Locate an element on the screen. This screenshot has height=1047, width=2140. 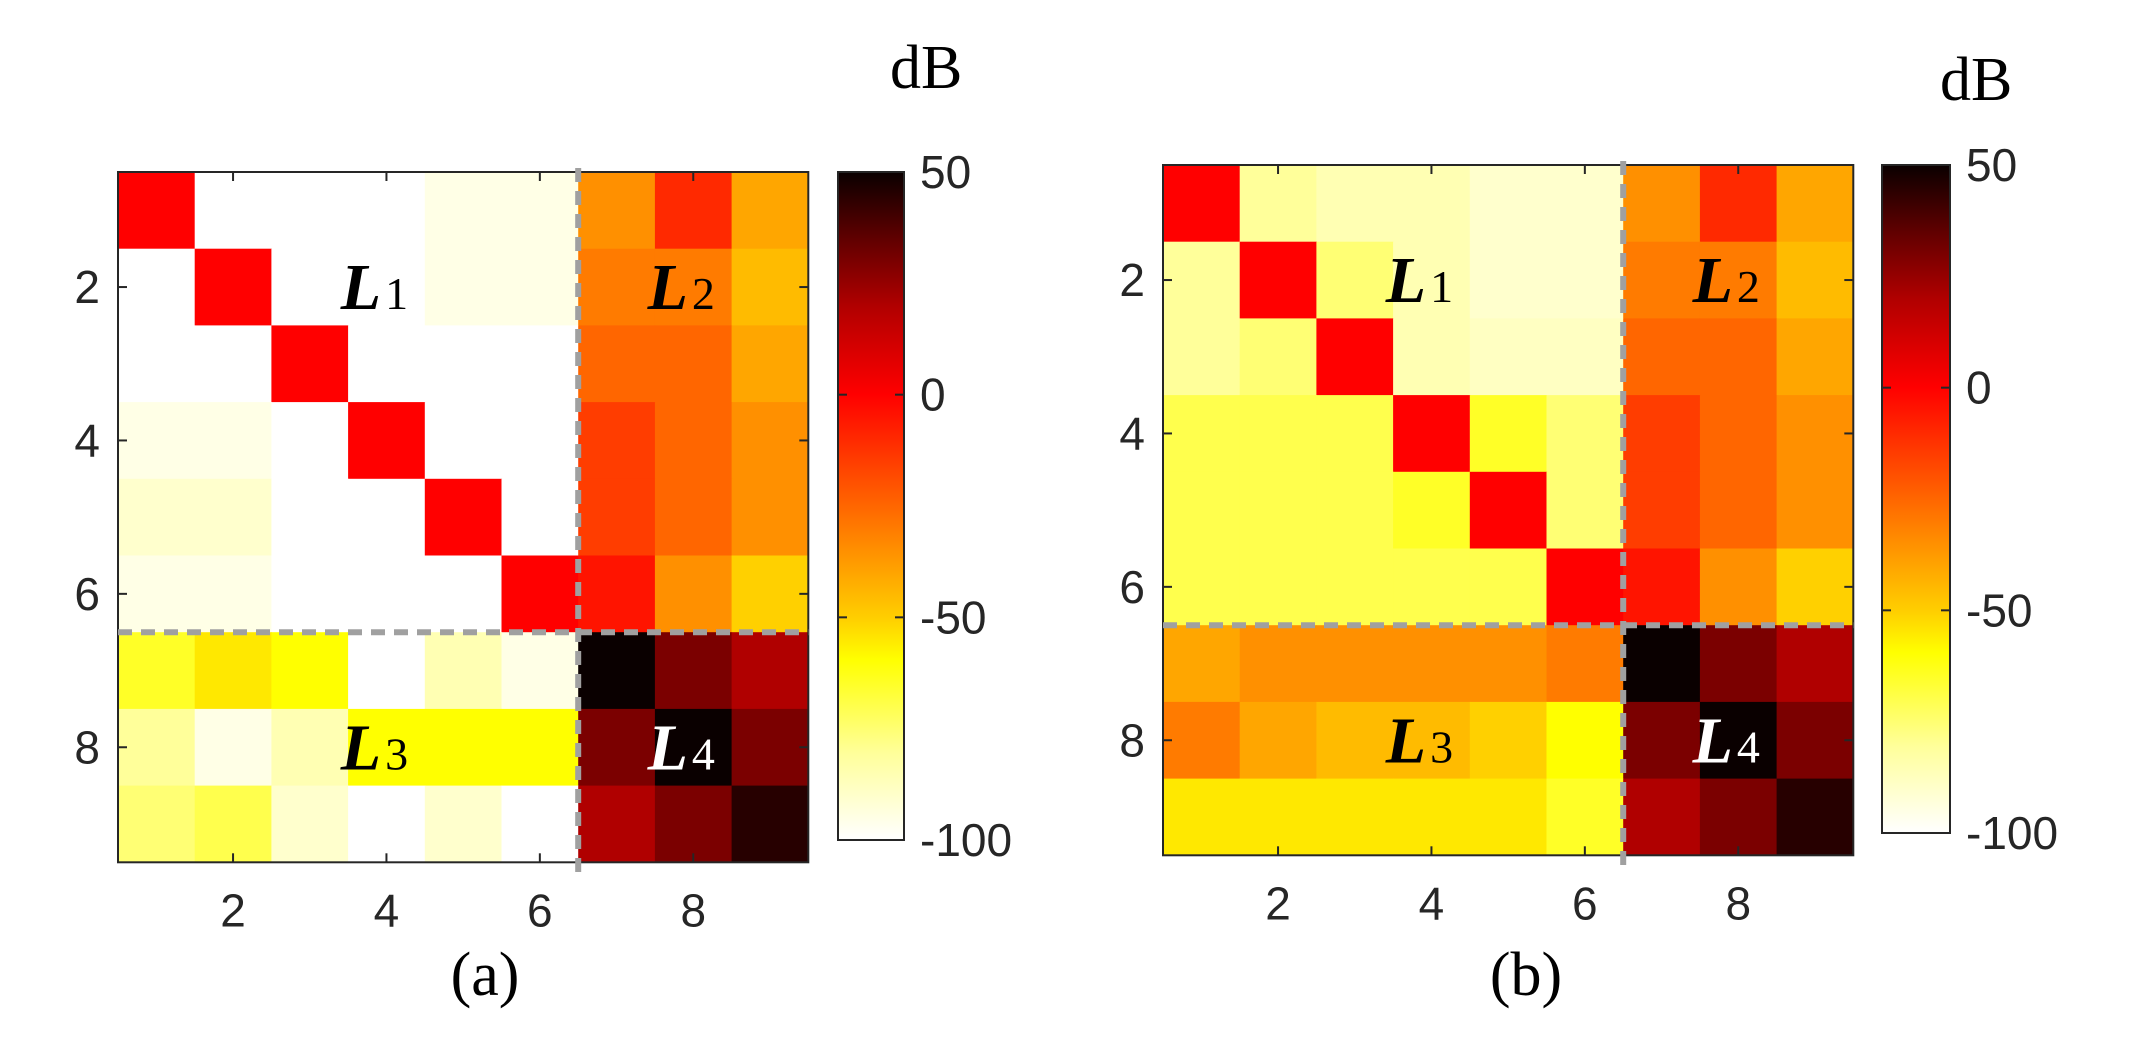
x-tick-label: 4 is located at coordinates (1432, 903).